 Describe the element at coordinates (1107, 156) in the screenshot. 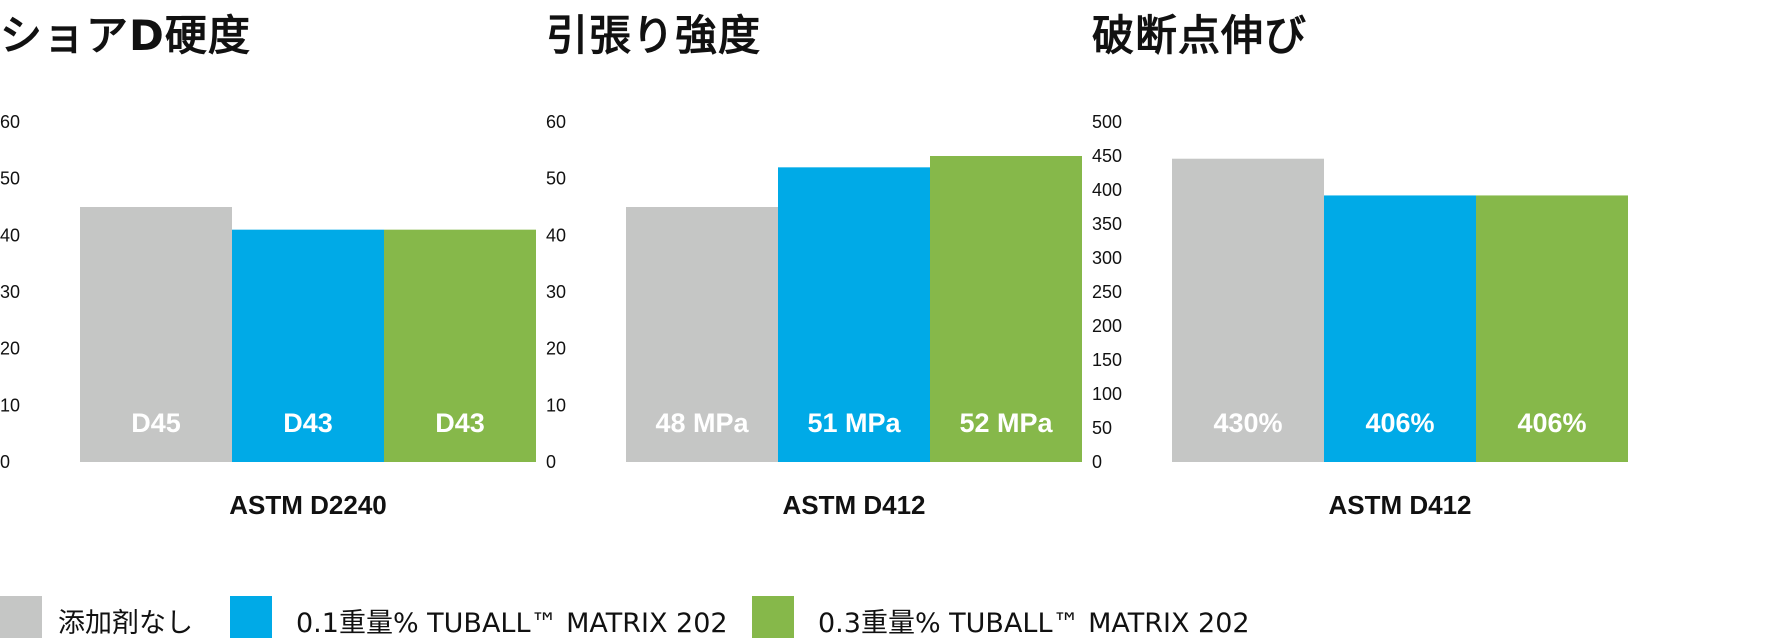

I see `y-tick-label: 450` at that location.